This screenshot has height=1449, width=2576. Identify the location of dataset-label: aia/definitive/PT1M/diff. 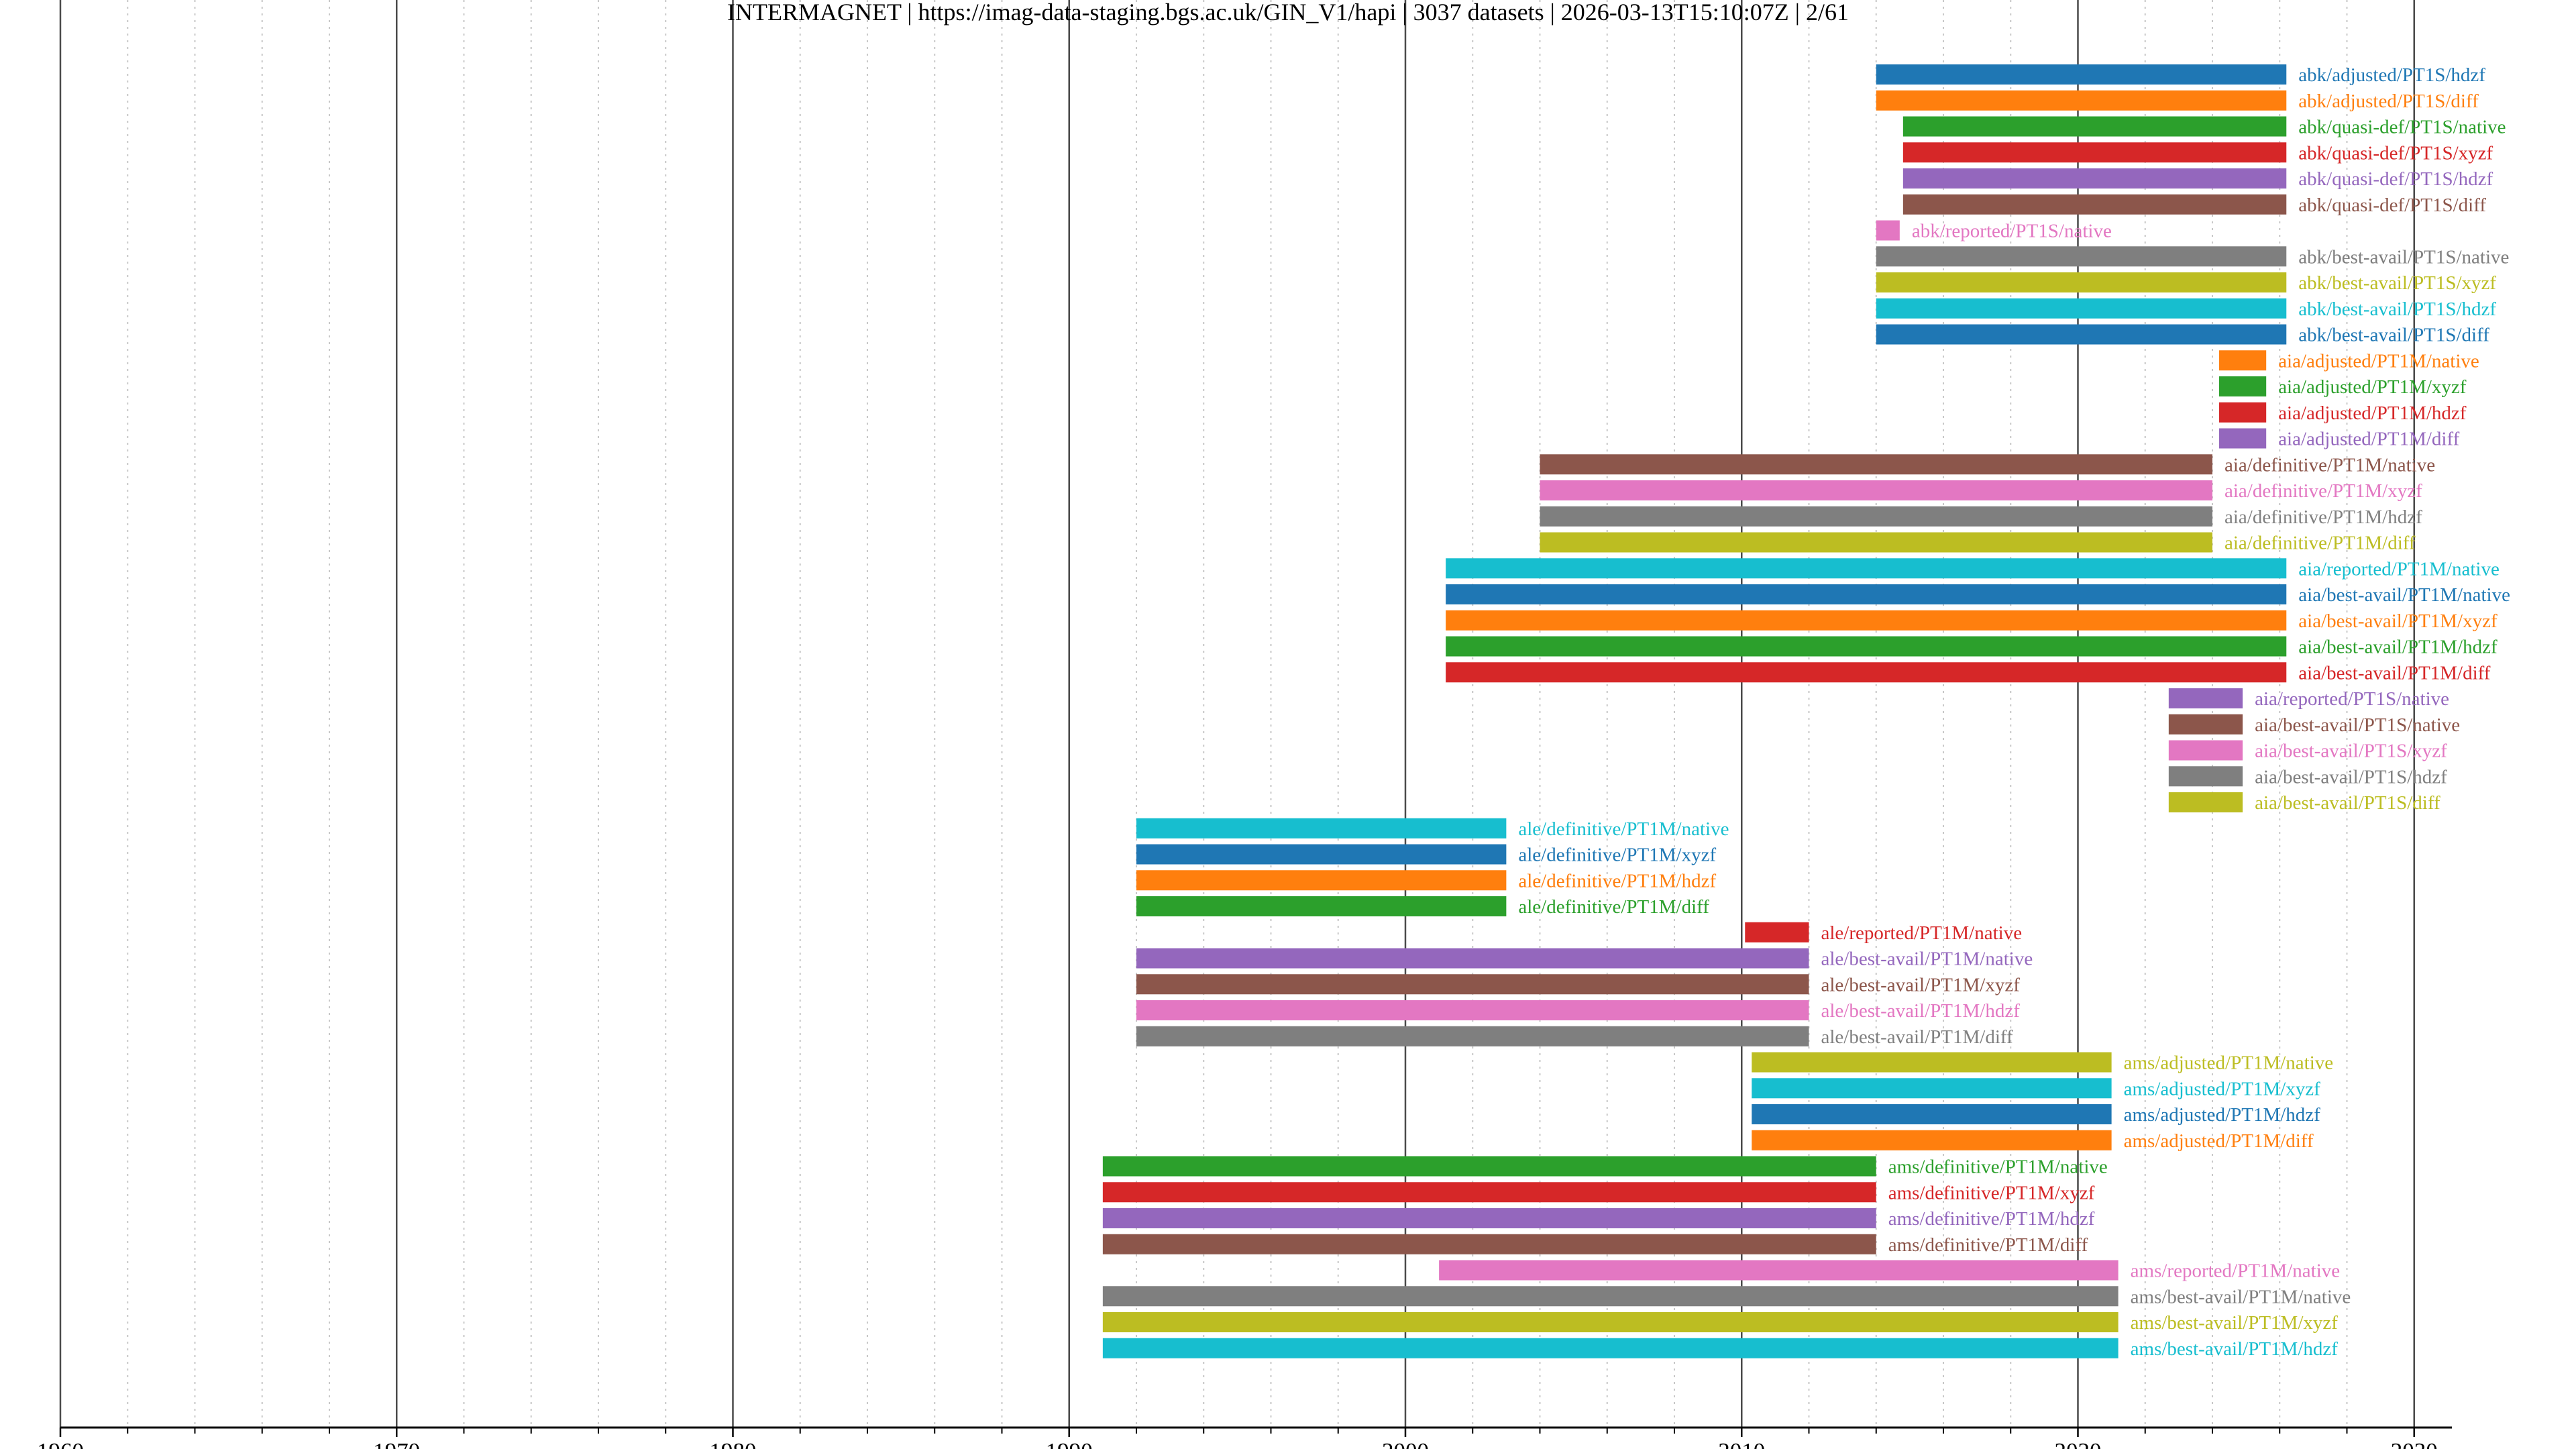
(2320, 543).